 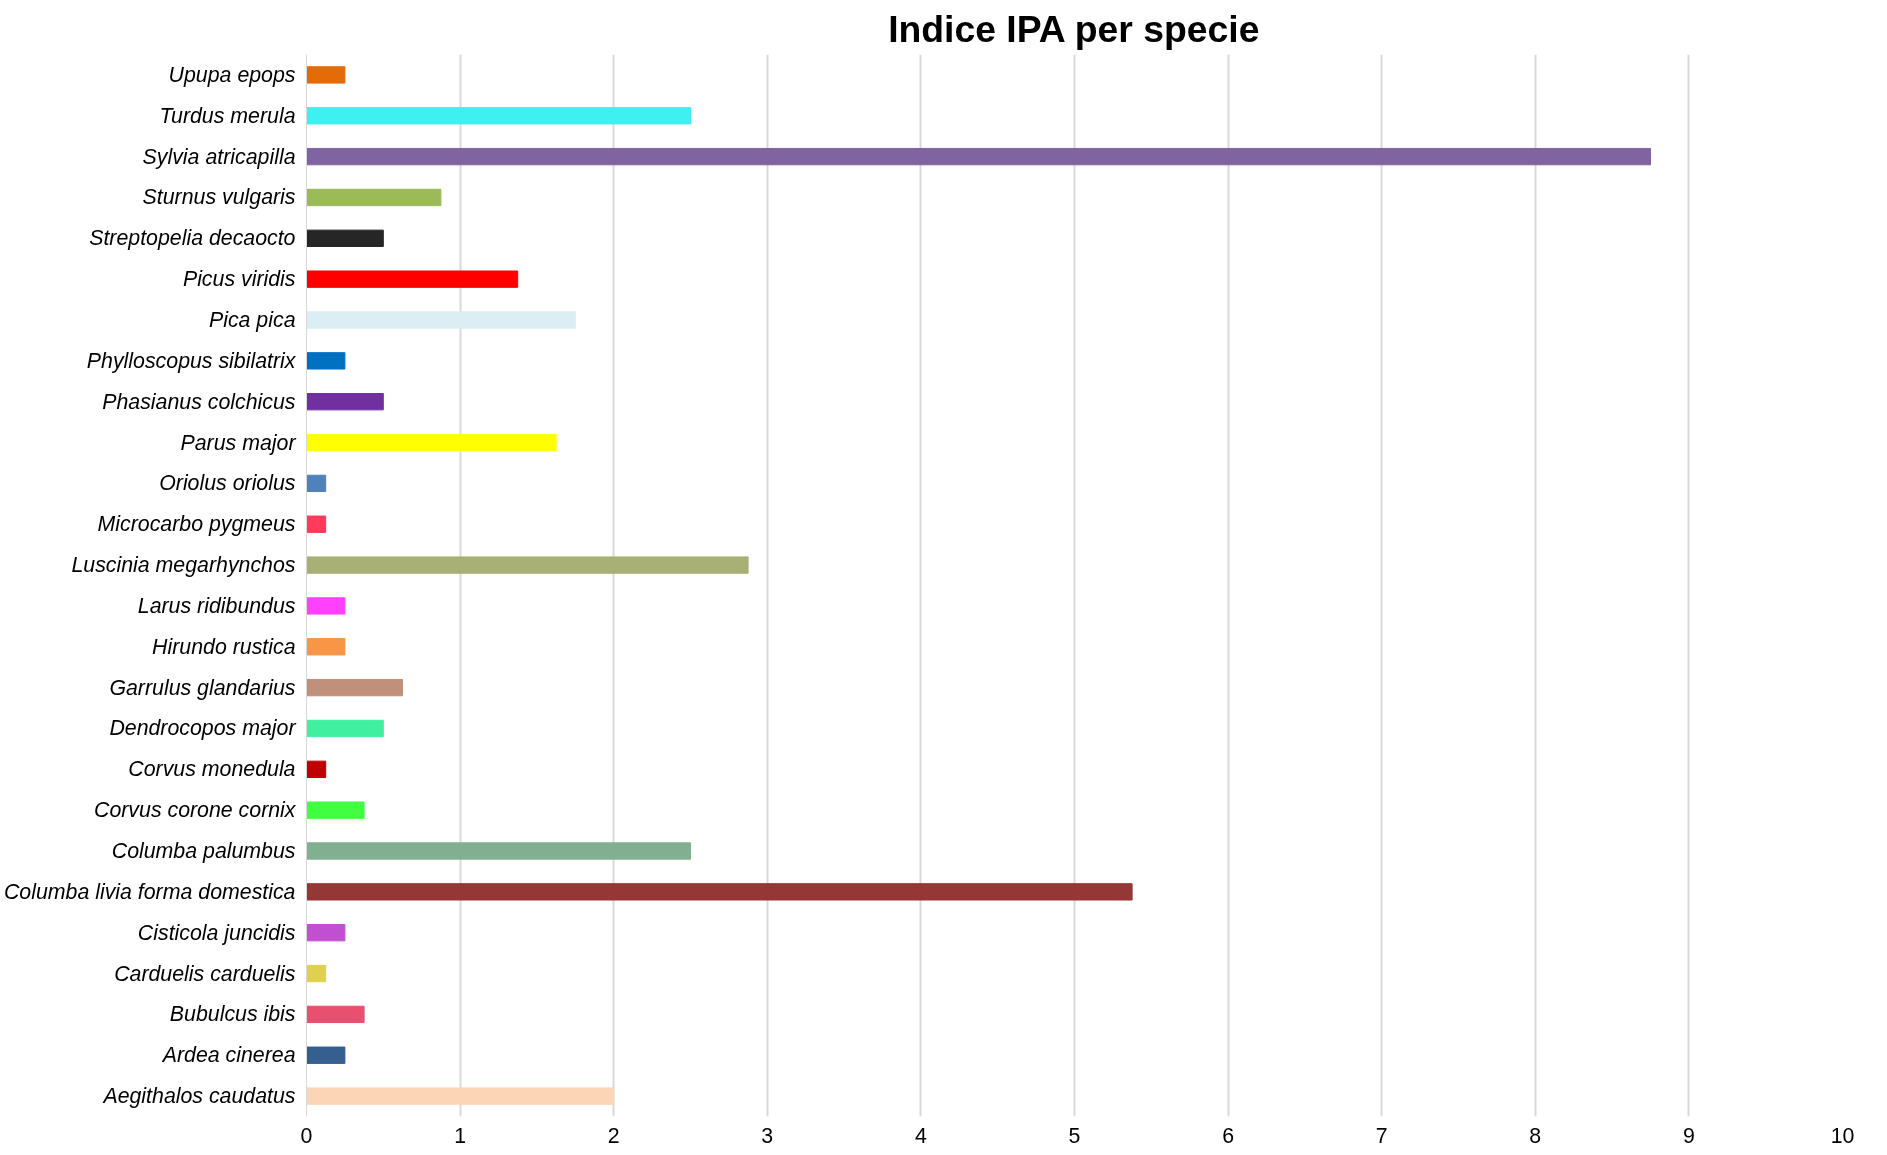 What do you see at coordinates (1228, 1135) in the screenshot?
I see `x-tick-label: 6` at bounding box center [1228, 1135].